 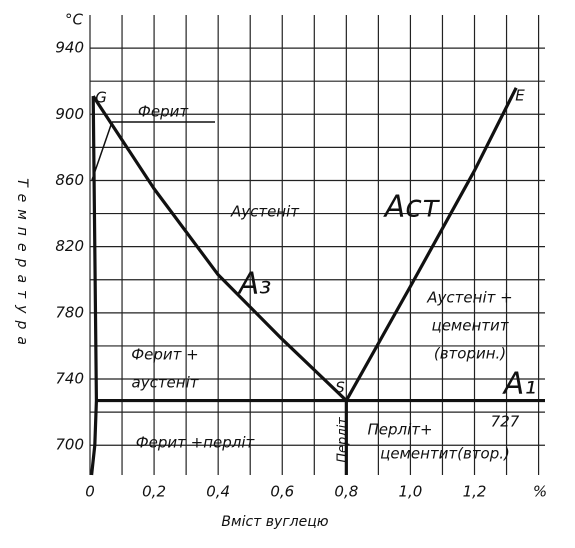 I want to click on x-tick-label: 0, so click(x=90, y=492).